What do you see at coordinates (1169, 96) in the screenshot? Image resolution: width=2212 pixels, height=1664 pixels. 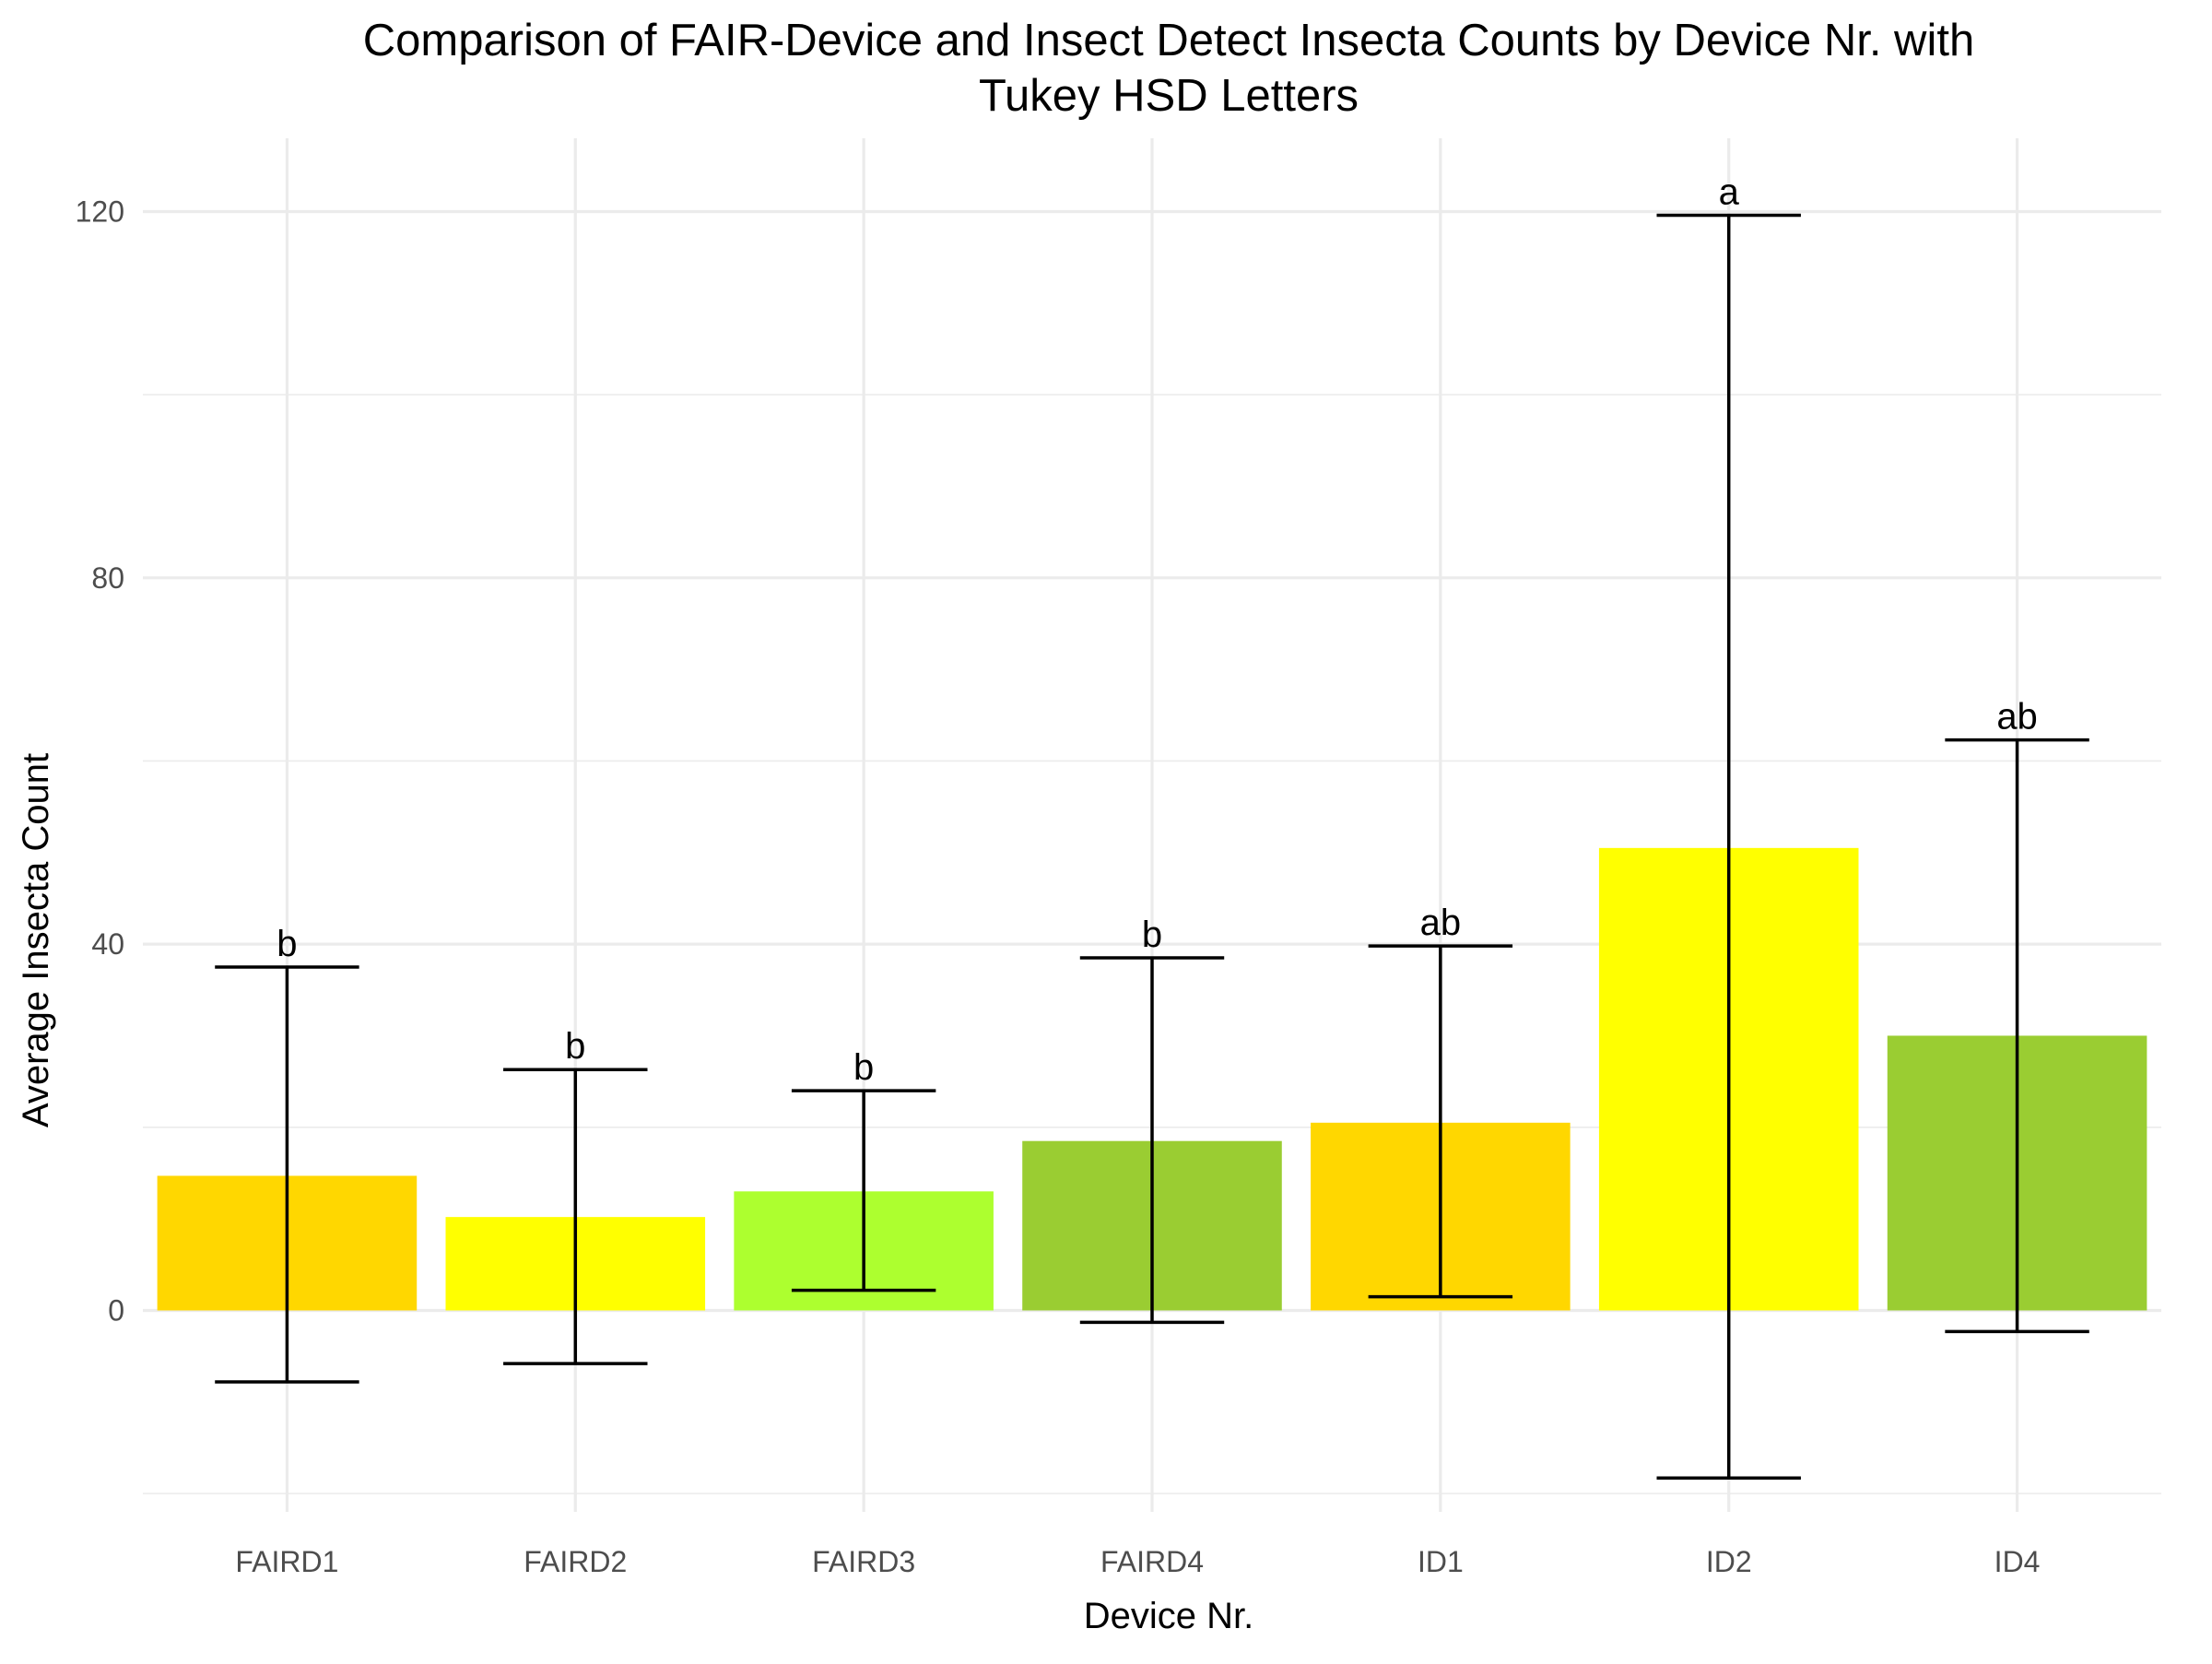 I see `chart-title-line-2: Tukey HSD Letters` at bounding box center [1169, 96].